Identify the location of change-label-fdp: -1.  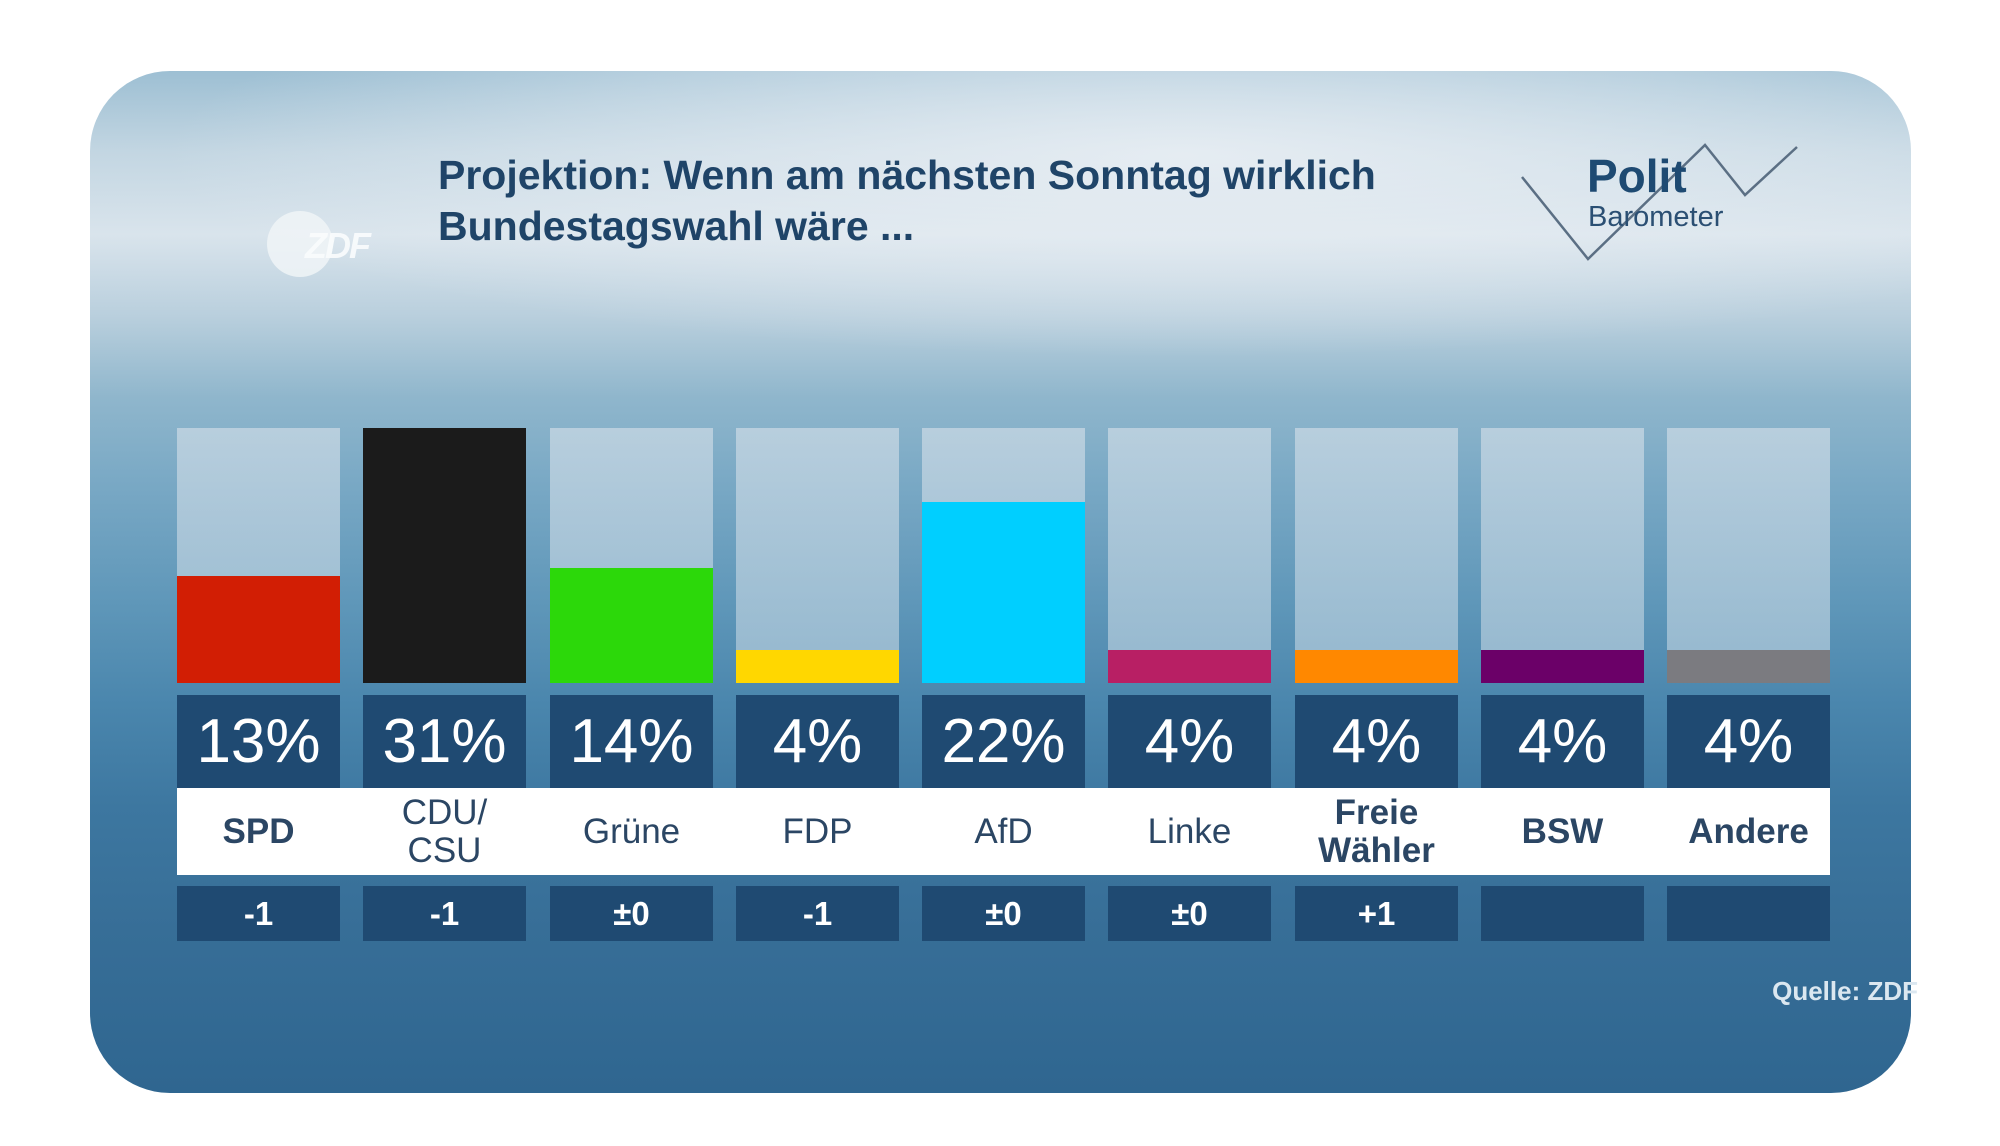
(817, 913).